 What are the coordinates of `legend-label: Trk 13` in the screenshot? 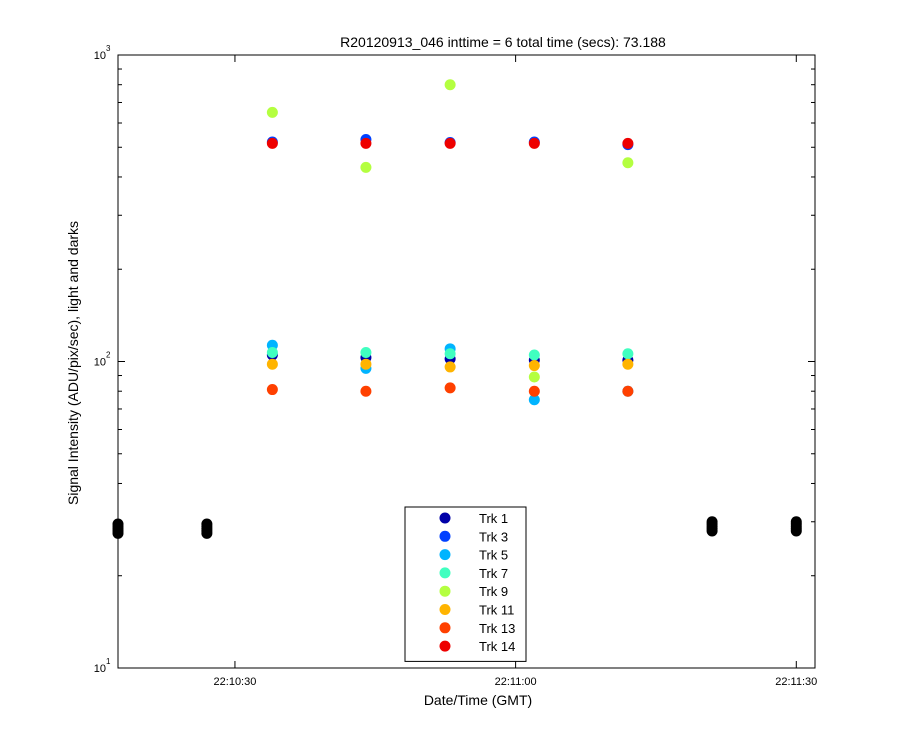 It's located at (497, 628).